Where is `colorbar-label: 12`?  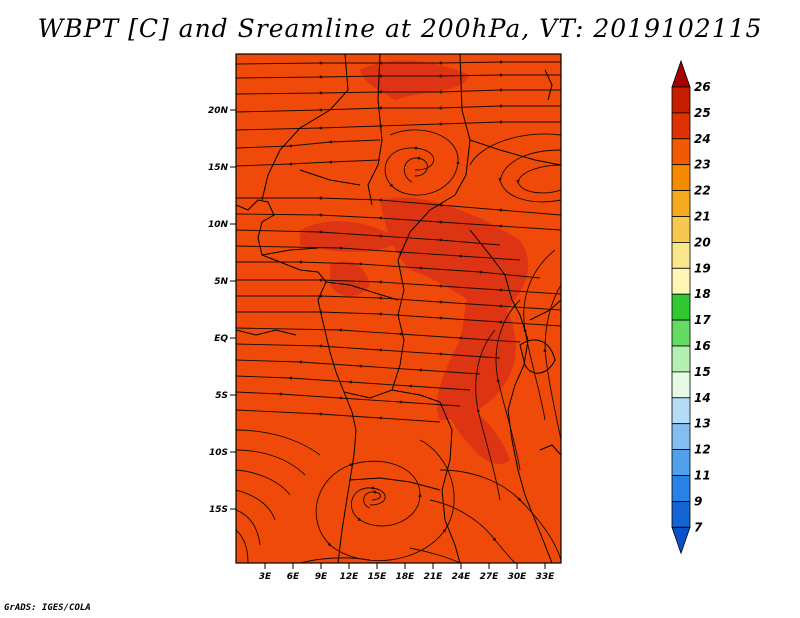 colorbar-label: 12 is located at coordinates (702, 450).